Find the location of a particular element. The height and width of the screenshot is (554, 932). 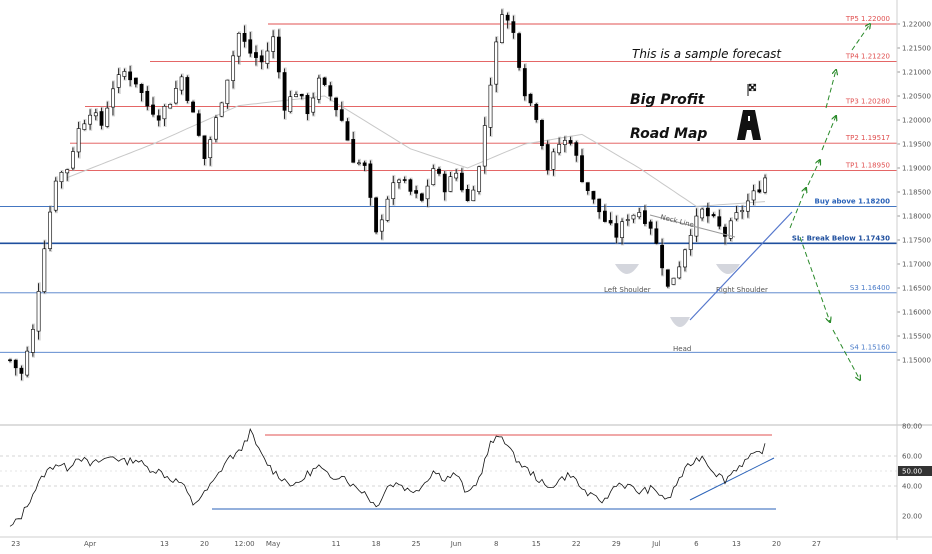

level-label: S4 1.15160 is located at coordinates (870, 347).